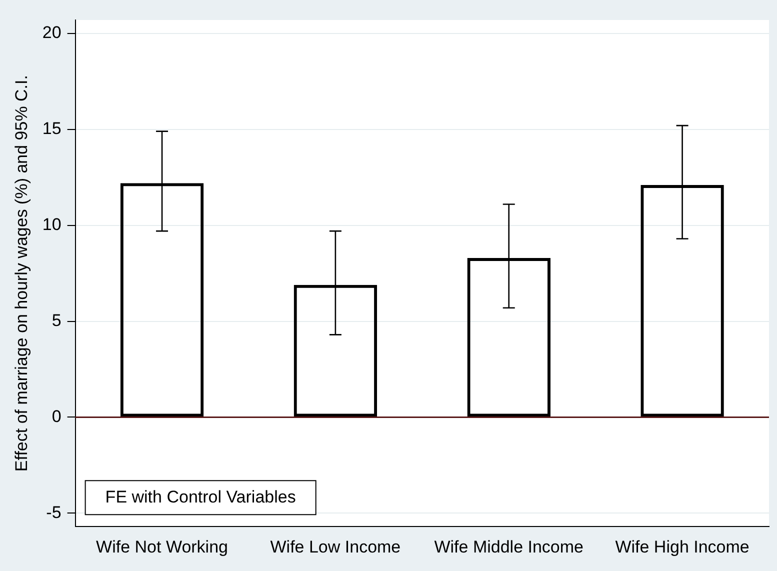 The width and height of the screenshot is (777, 571). What do you see at coordinates (509, 546) in the screenshot?
I see `x-tick-label: Wife Middle Income` at bounding box center [509, 546].